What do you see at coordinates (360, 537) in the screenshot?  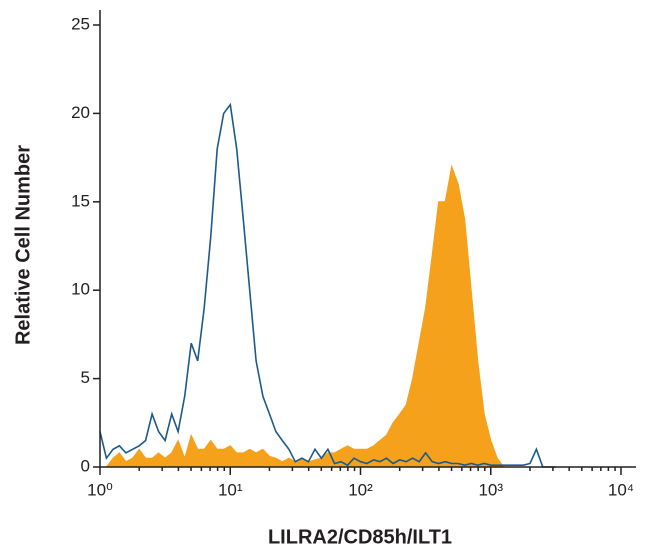 I see `x-axis-title: LILRA2/CD85h/ILT1` at bounding box center [360, 537].